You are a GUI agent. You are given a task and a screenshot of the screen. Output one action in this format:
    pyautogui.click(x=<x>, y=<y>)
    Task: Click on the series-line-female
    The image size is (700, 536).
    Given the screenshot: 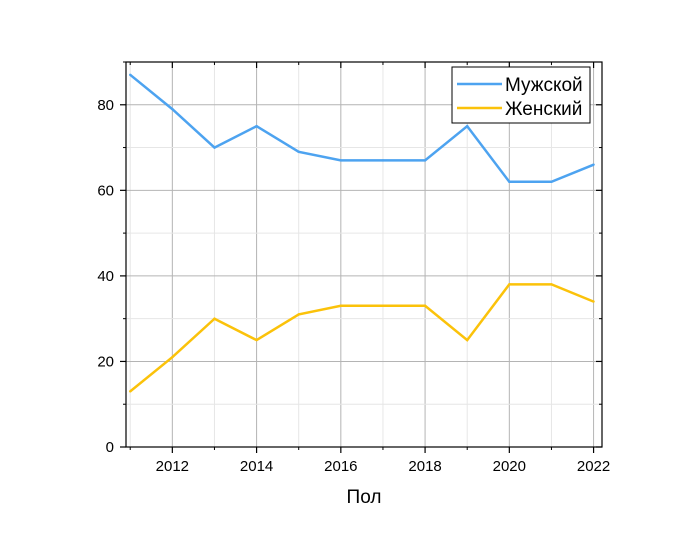 What is the action you would take?
    pyautogui.click(x=362, y=338)
    